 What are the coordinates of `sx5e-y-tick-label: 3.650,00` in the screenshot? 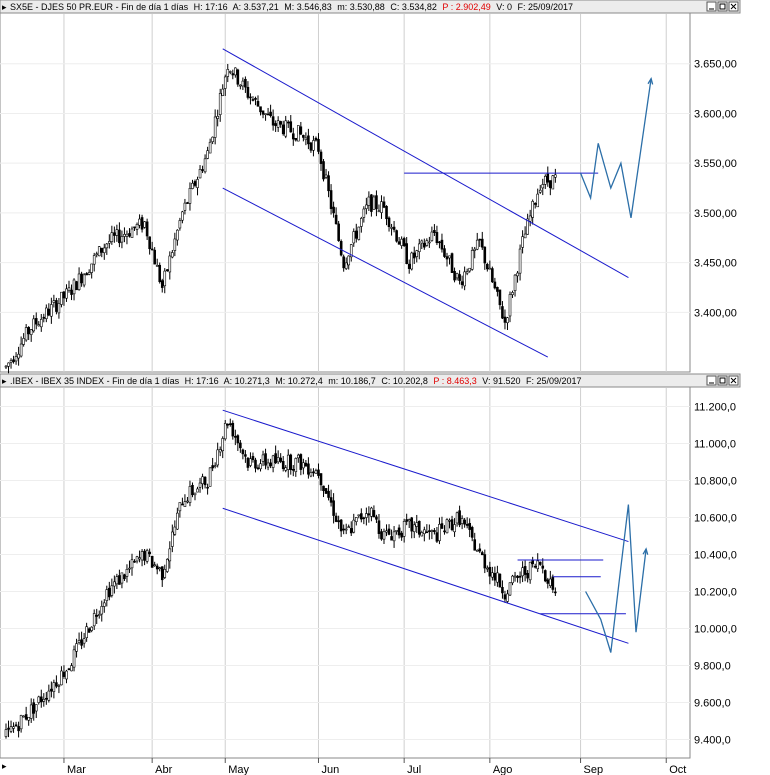 It's located at (715, 65).